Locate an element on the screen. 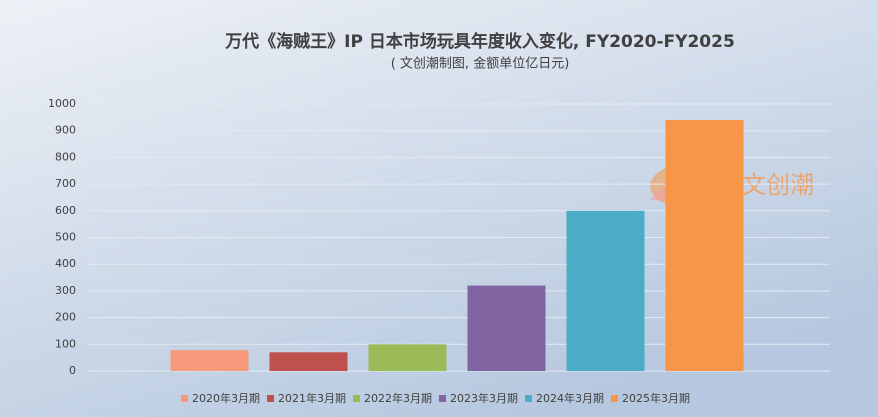 The height and width of the screenshot is (417, 878). y-tick-label: 400 is located at coordinates (65, 263).